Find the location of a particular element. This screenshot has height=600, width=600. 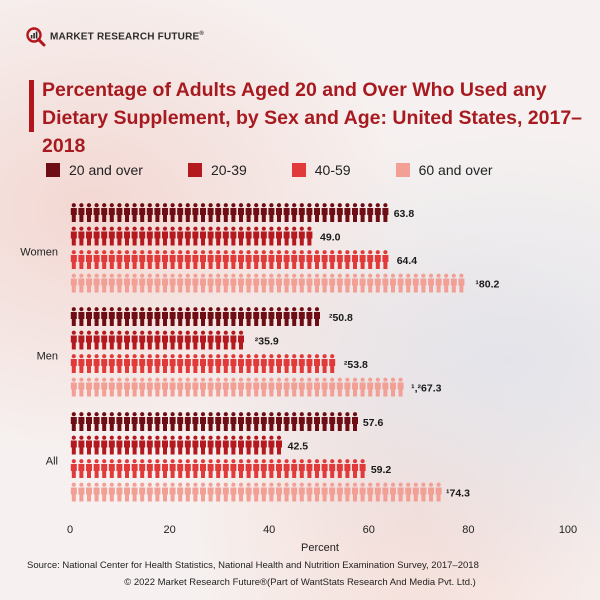

bar-women-60-and-over is located at coordinates (267, 283).